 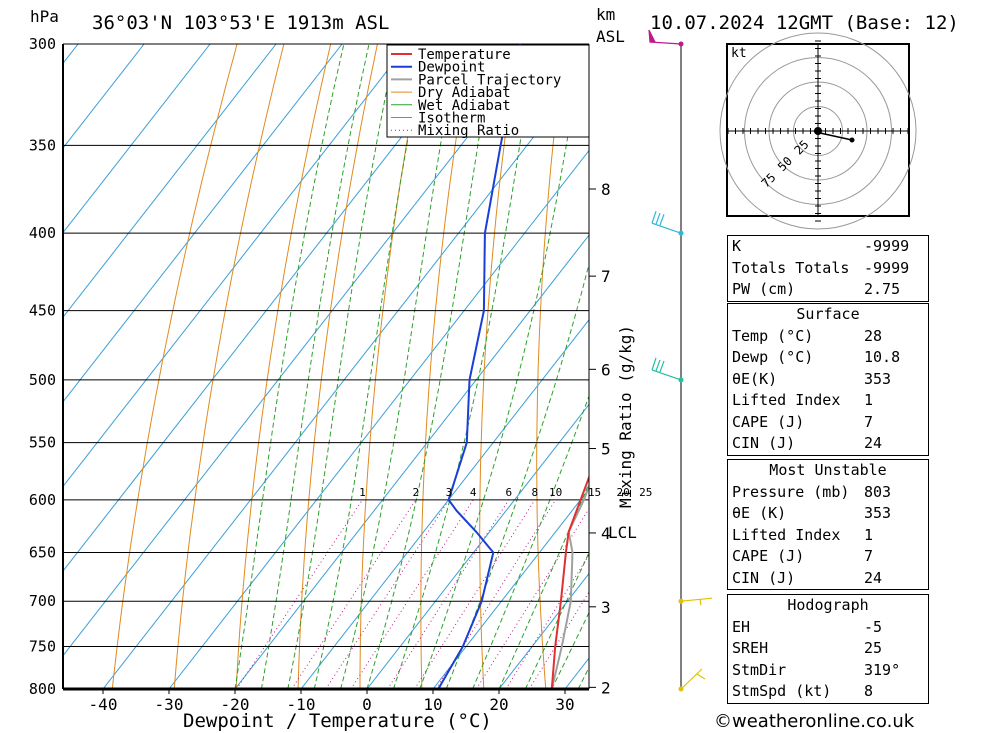 I want to click on surface-row: CAPE (J) 7, so click(x=803, y=421).